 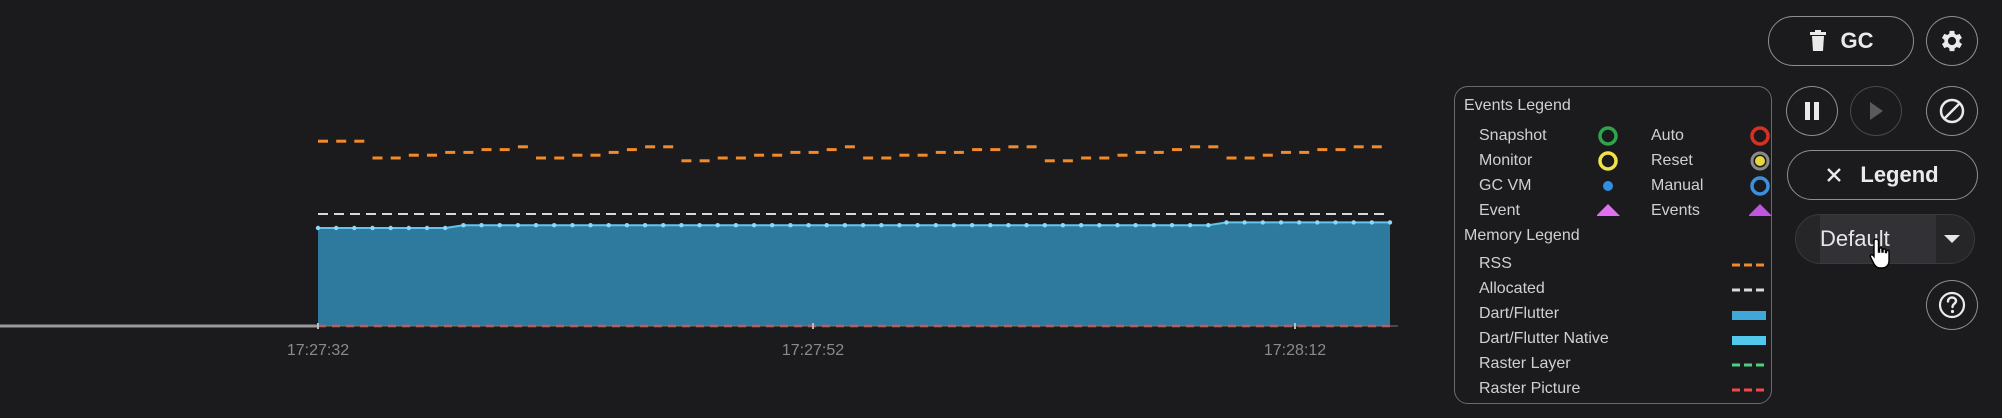 What do you see at coordinates (1608, 186) in the screenshot?
I see `dot-icon` at bounding box center [1608, 186].